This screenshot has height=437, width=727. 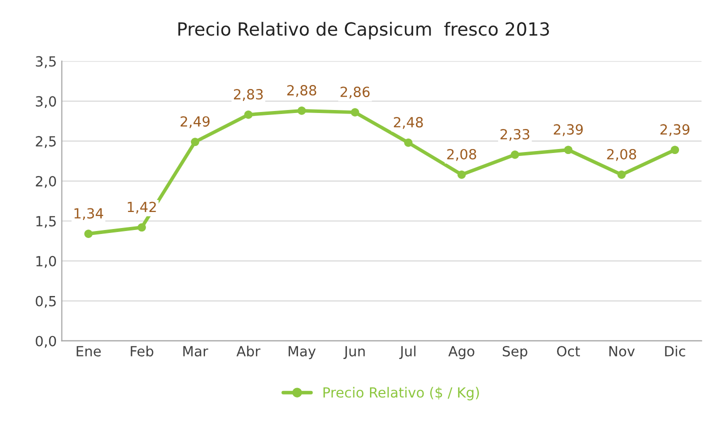 What do you see at coordinates (46, 182) in the screenshot?
I see `y-tick-label: 2,0` at bounding box center [46, 182].